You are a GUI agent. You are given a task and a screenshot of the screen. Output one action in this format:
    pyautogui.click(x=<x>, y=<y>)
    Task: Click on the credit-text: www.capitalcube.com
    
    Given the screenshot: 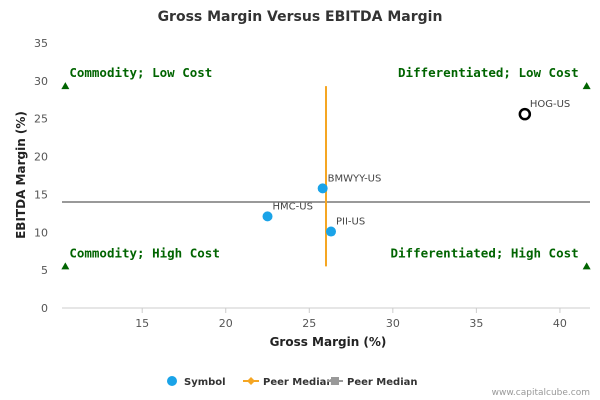 What is the action you would take?
    pyautogui.click(x=541, y=393)
    